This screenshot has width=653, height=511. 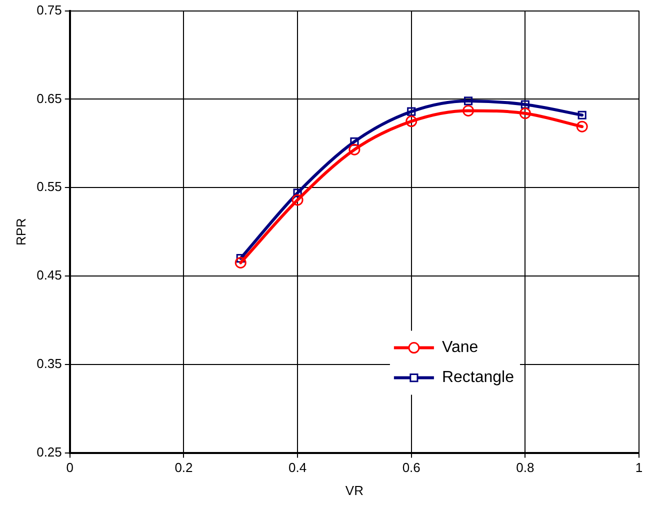 I want to click on x-tick-label: 1, so click(x=639, y=468).